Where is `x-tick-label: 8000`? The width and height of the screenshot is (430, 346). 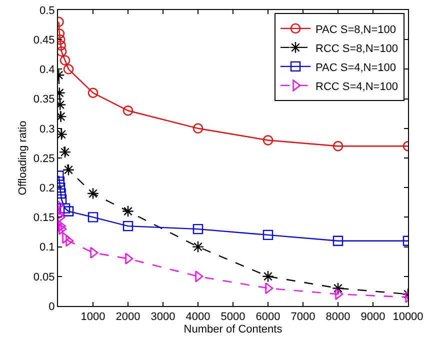
x-tick-label: 8000 is located at coordinates (338, 317).